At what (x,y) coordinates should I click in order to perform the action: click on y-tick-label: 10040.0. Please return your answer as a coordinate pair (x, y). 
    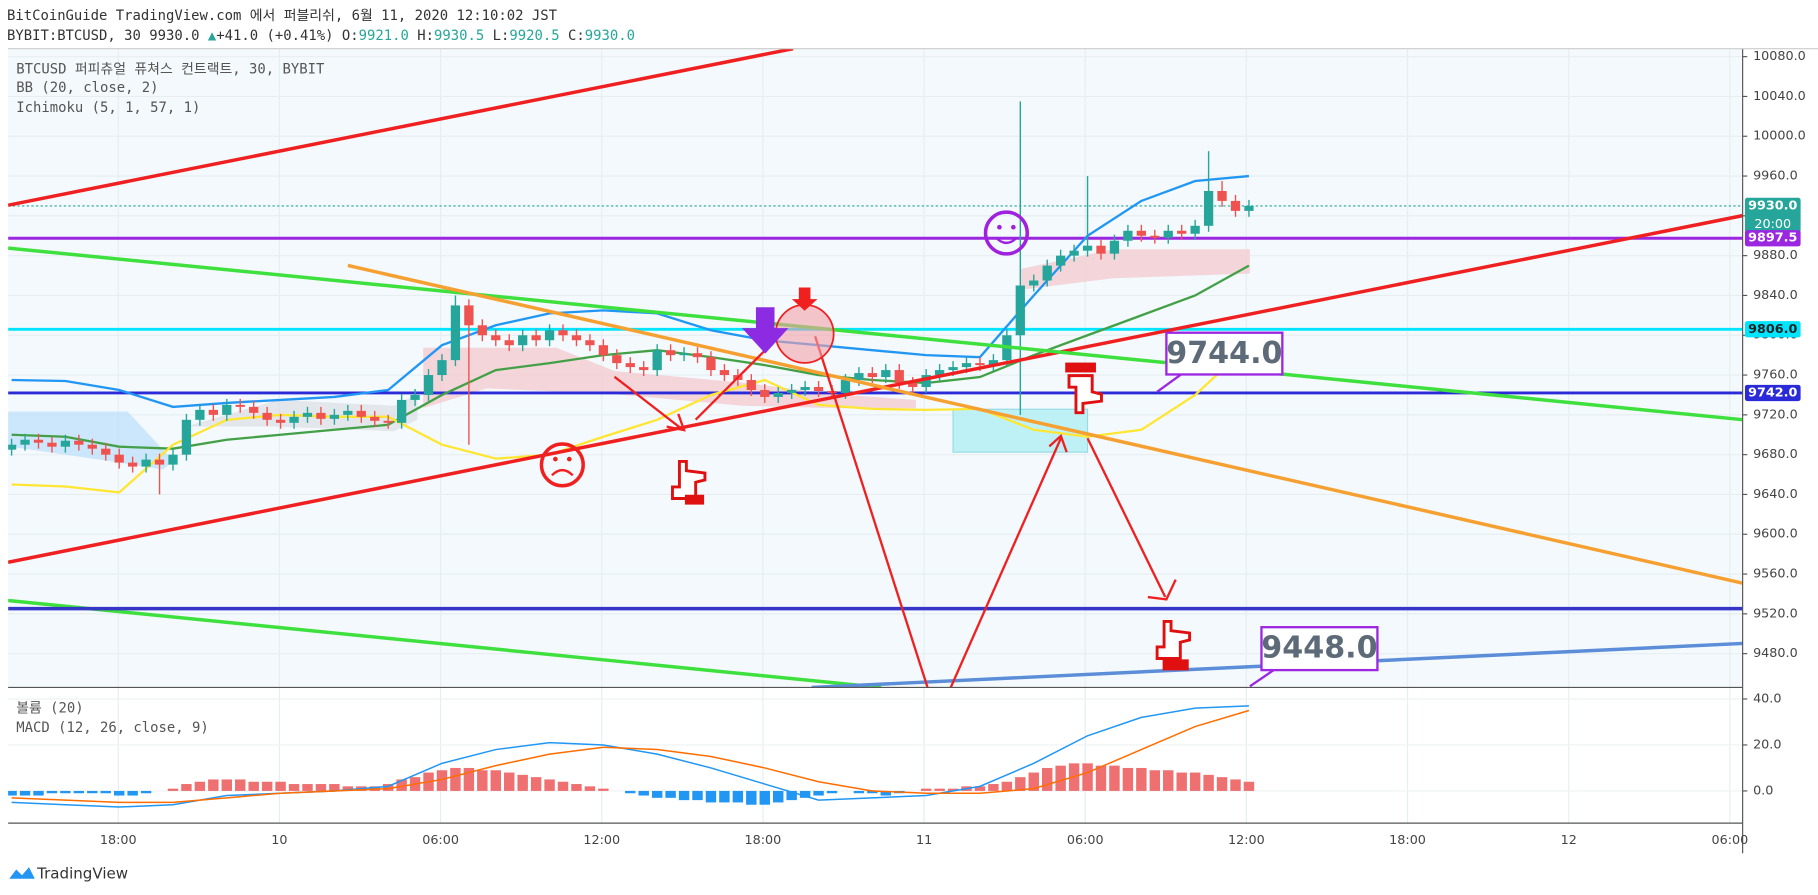
    Looking at the image, I should click on (1779, 96).